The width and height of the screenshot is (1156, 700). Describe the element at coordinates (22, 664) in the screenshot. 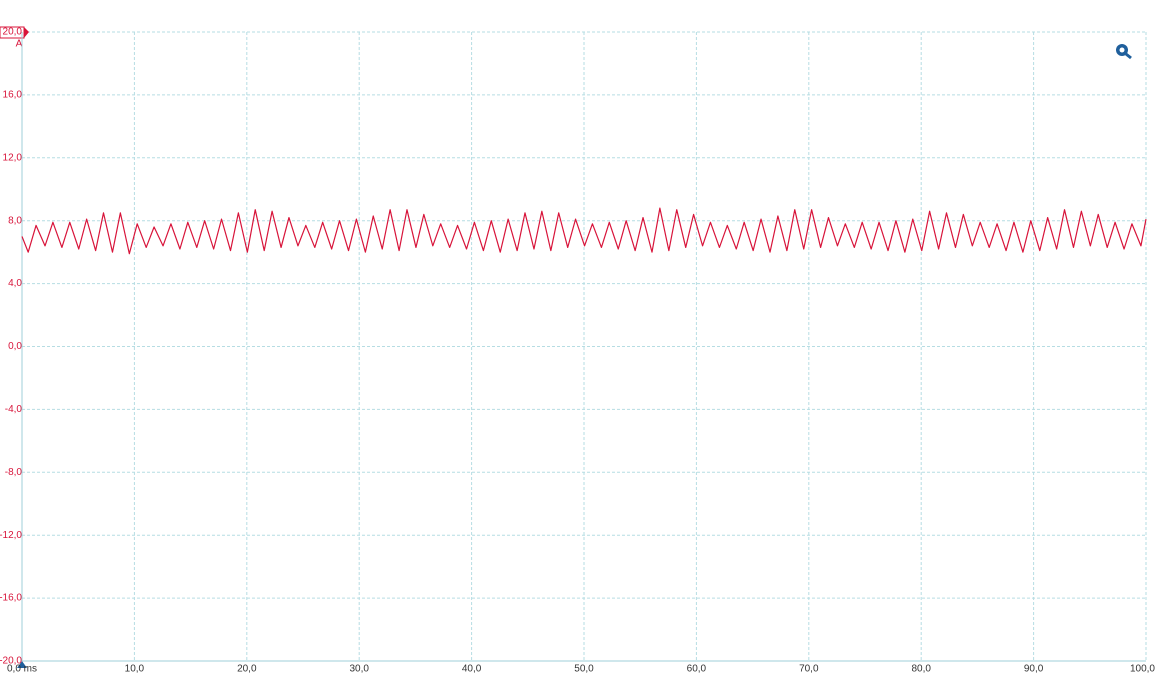

I see `trigger-marker` at that location.